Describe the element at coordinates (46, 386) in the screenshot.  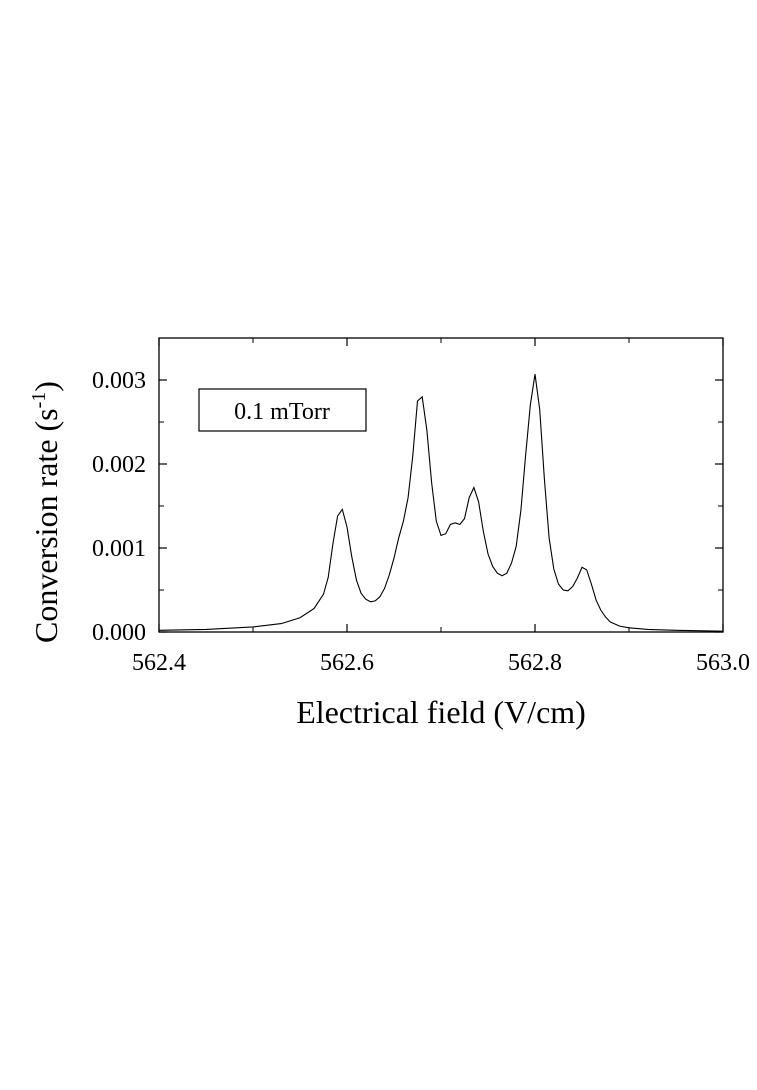
I see `y-axis-title-close: )` at that location.